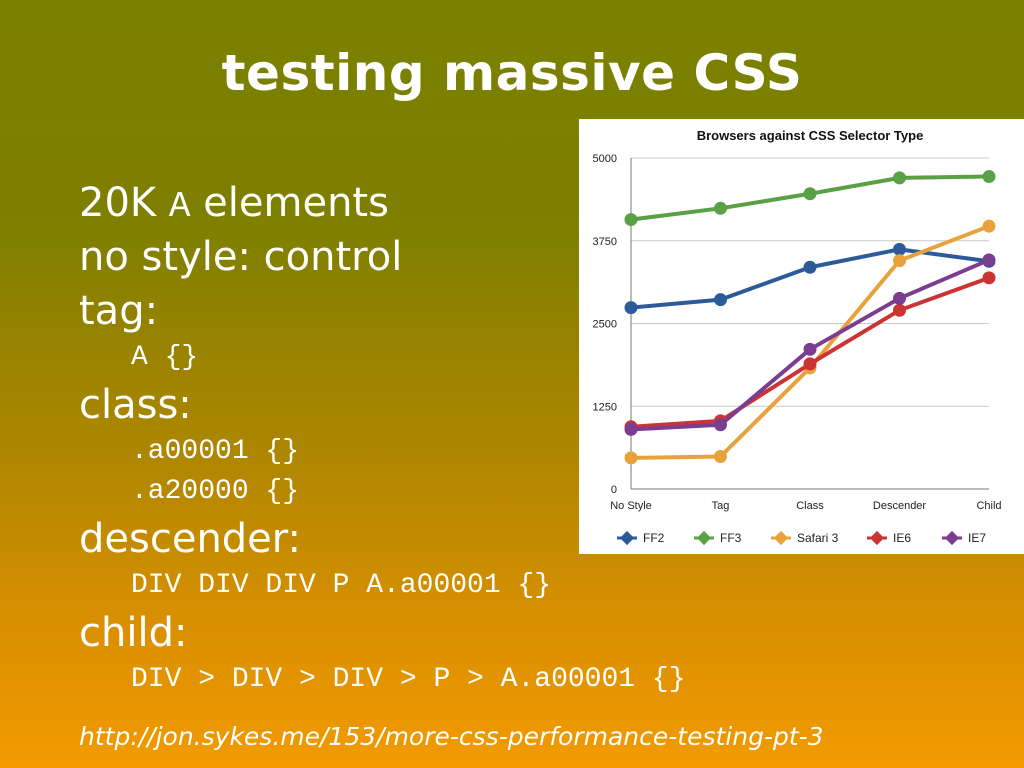 This screenshot has height=768, width=1024. Describe the element at coordinates (810, 135) in the screenshot. I see `chart-title: Browsers against CSS Selector Type` at that location.